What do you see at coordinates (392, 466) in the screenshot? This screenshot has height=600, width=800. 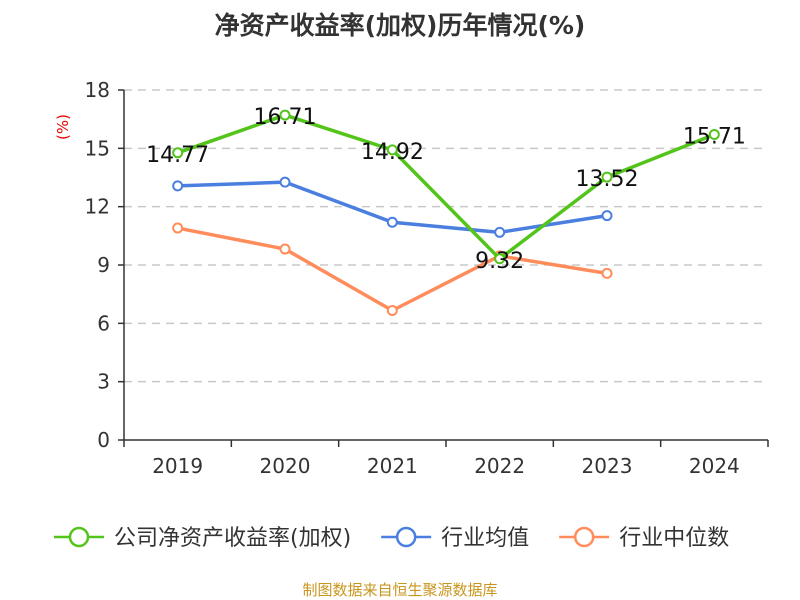 I see `x-tick-label: 2021` at bounding box center [392, 466].